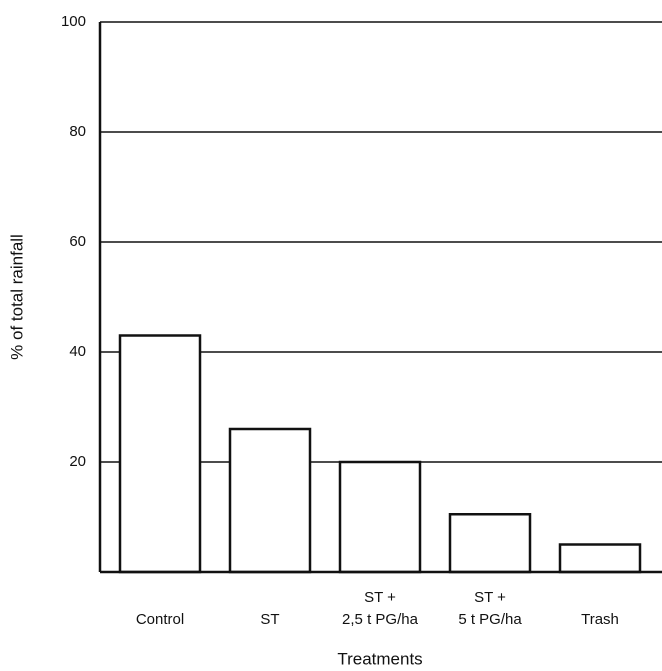 This screenshot has height=671, width=662. Describe the element at coordinates (600, 619) in the screenshot. I see `x-tick-label: Trash` at that location.